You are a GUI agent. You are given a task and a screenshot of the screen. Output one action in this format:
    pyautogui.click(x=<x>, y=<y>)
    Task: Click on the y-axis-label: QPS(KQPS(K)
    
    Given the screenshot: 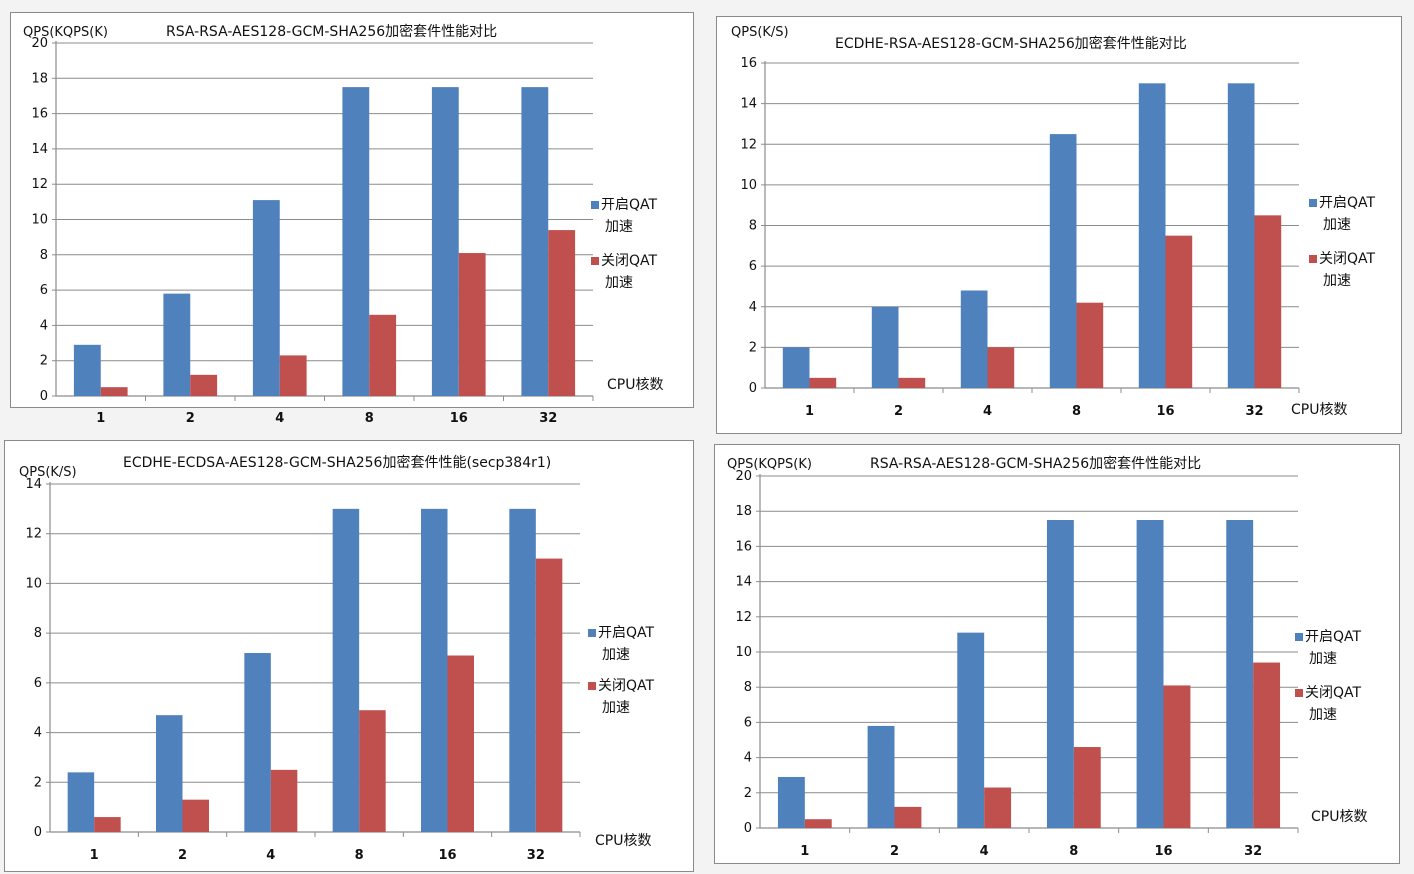 What is the action you would take?
    pyautogui.click(x=769, y=464)
    